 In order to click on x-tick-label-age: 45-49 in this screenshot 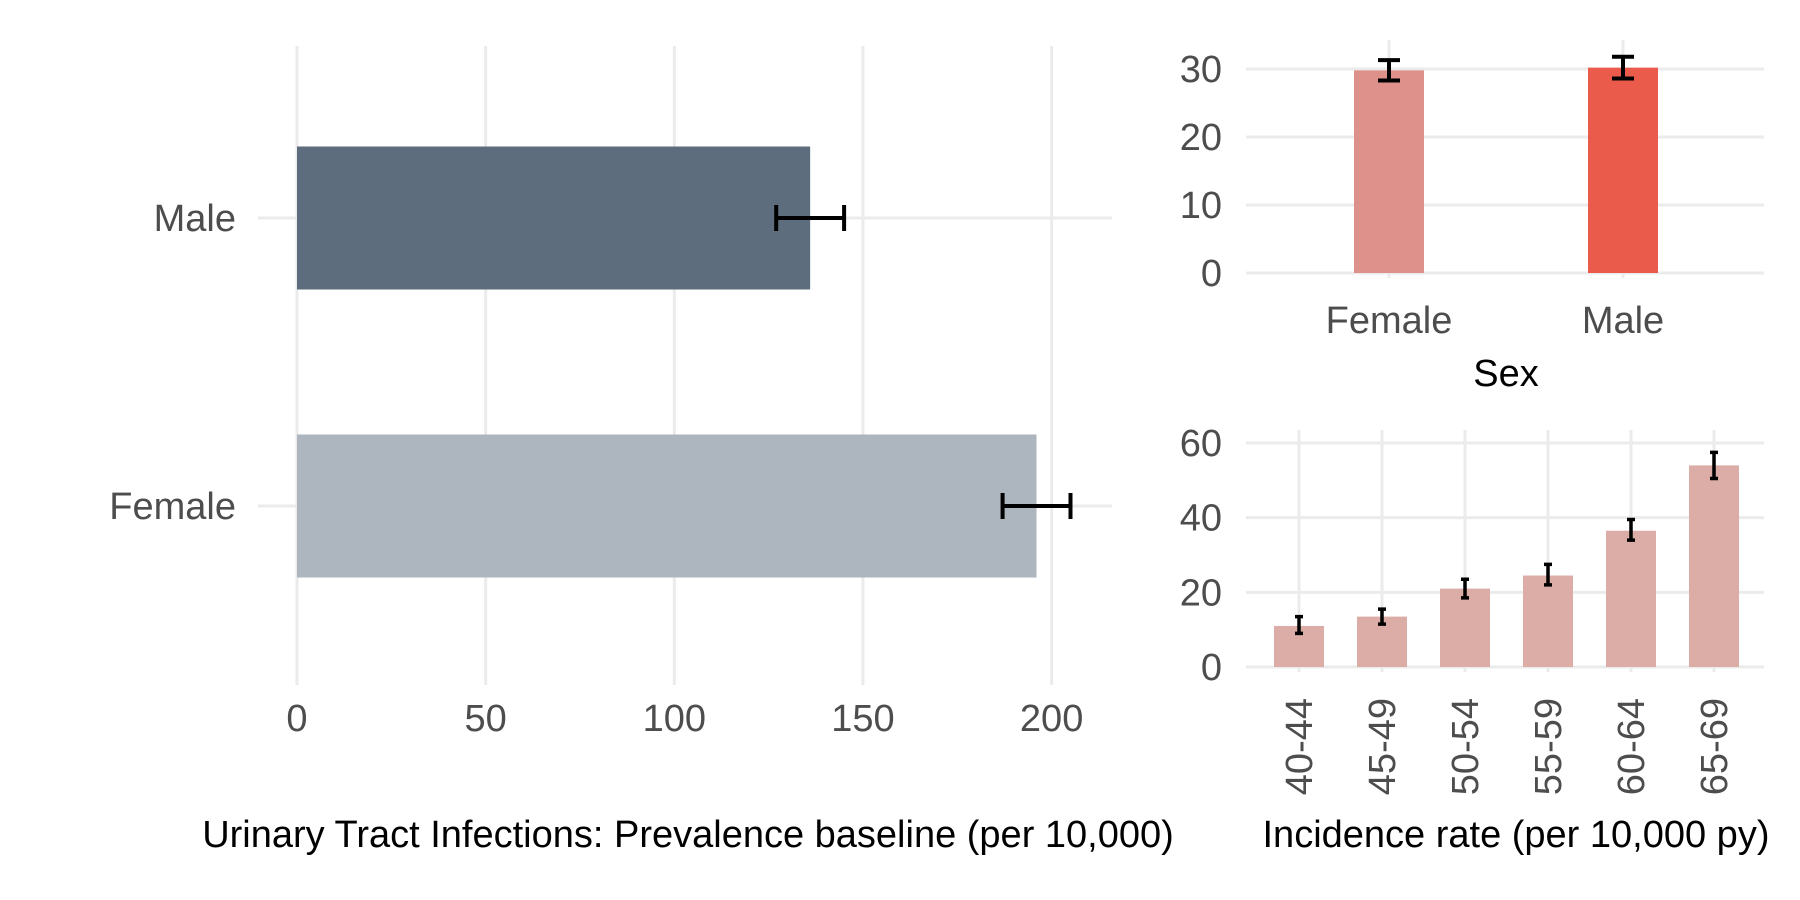, I will do `click(1383, 746)`.